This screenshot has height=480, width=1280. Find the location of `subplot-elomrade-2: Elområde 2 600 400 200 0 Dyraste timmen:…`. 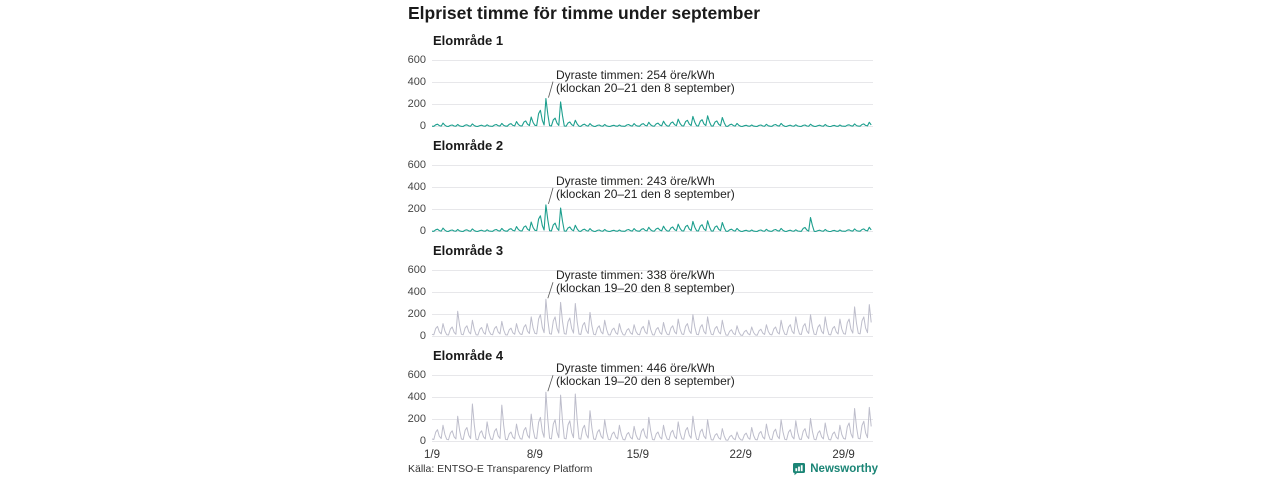

subplot-elomrade-2: Elområde 2 600 400 200 0 Dyraste timmen:… is located at coordinates (640, 183).